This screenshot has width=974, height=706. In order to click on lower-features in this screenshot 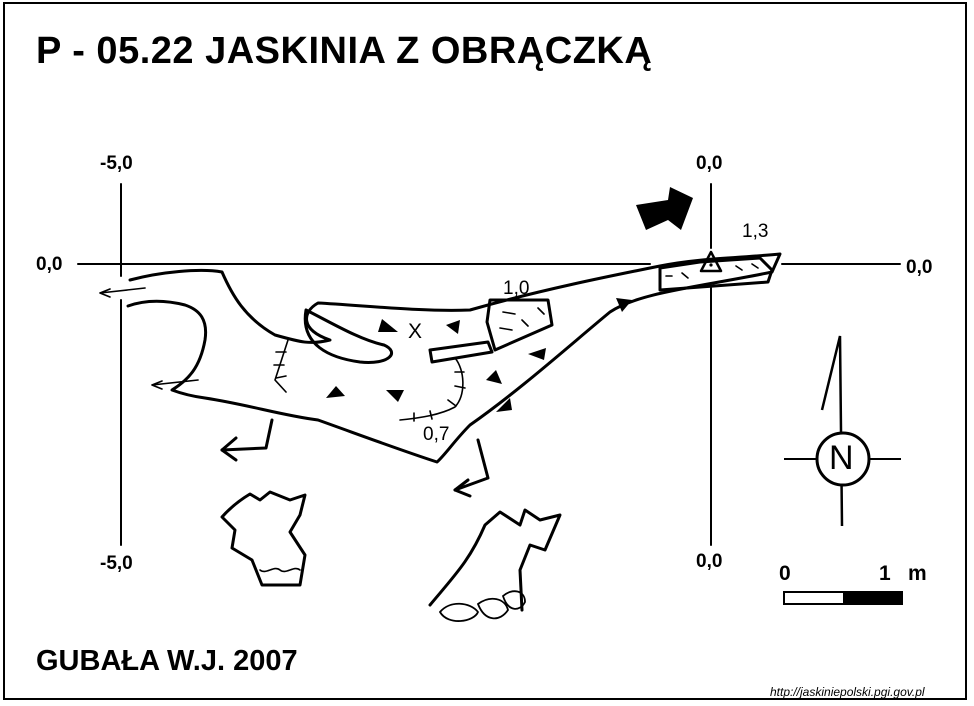, I will do `click(391, 556)`.